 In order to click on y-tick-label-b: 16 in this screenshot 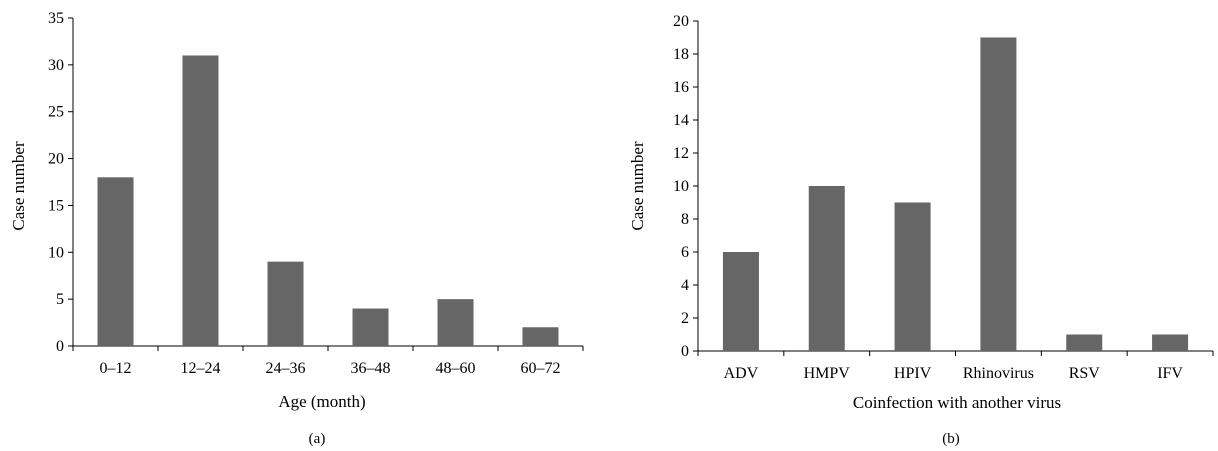, I will do `click(681, 87)`.